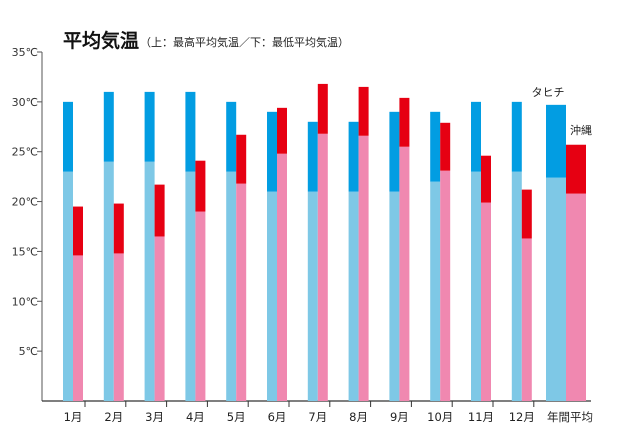 This screenshot has width=630, height=428. I want to click on y-tick-label: 15℃, so click(25, 251).